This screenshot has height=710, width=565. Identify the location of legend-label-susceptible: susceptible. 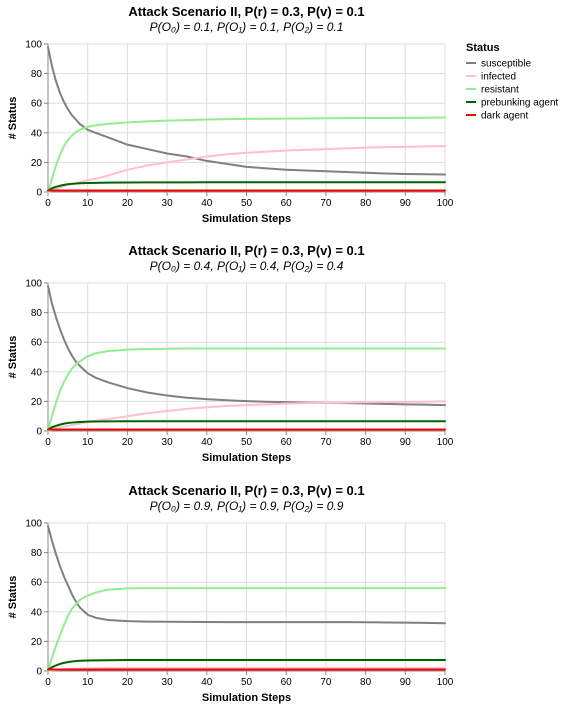
(506, 64).